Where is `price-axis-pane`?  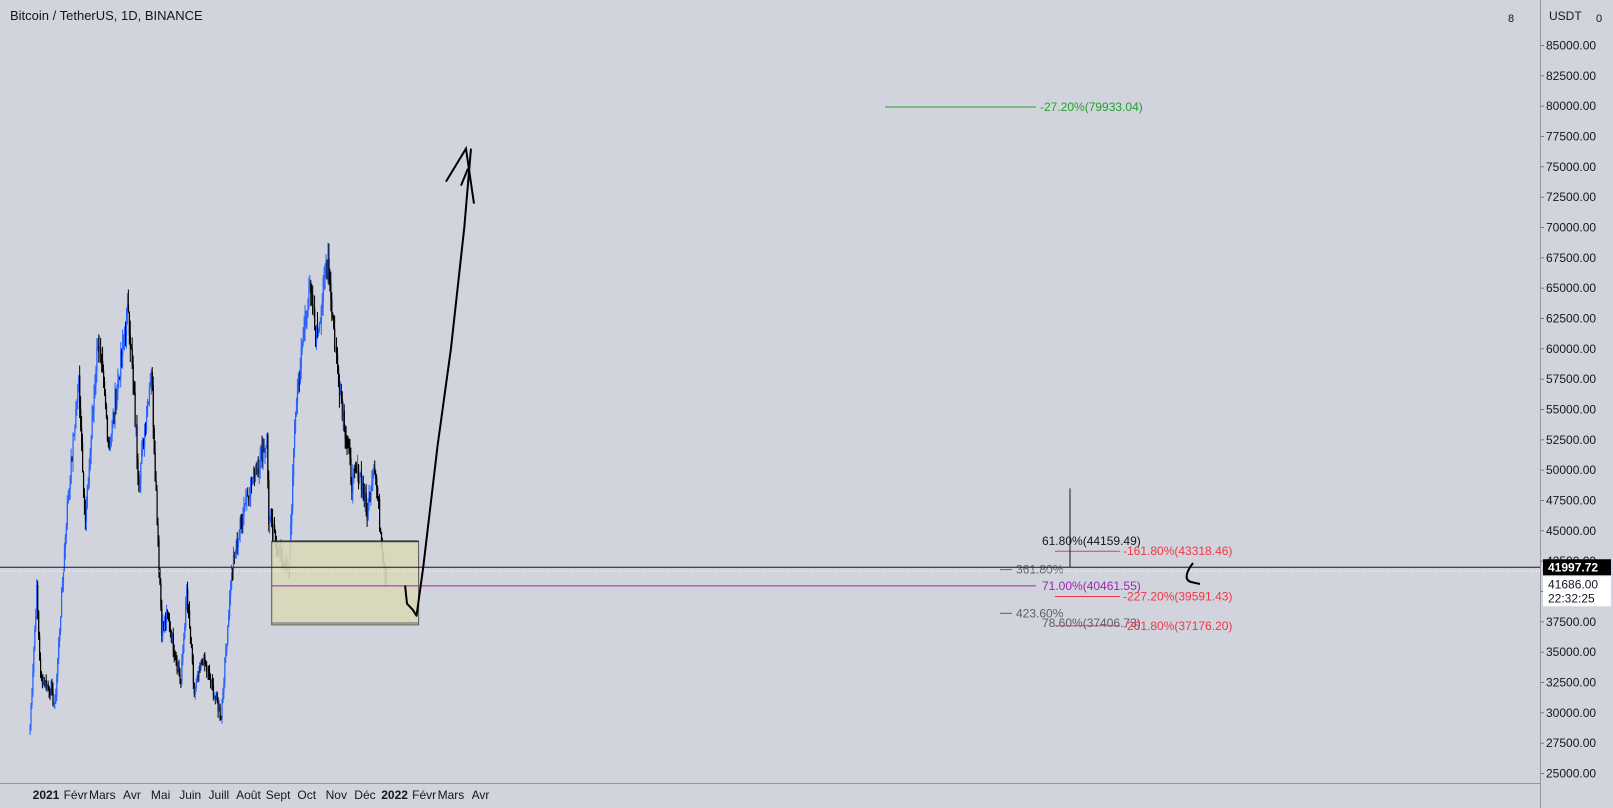
price-axis-pane is located at coordinates (1576, 404).